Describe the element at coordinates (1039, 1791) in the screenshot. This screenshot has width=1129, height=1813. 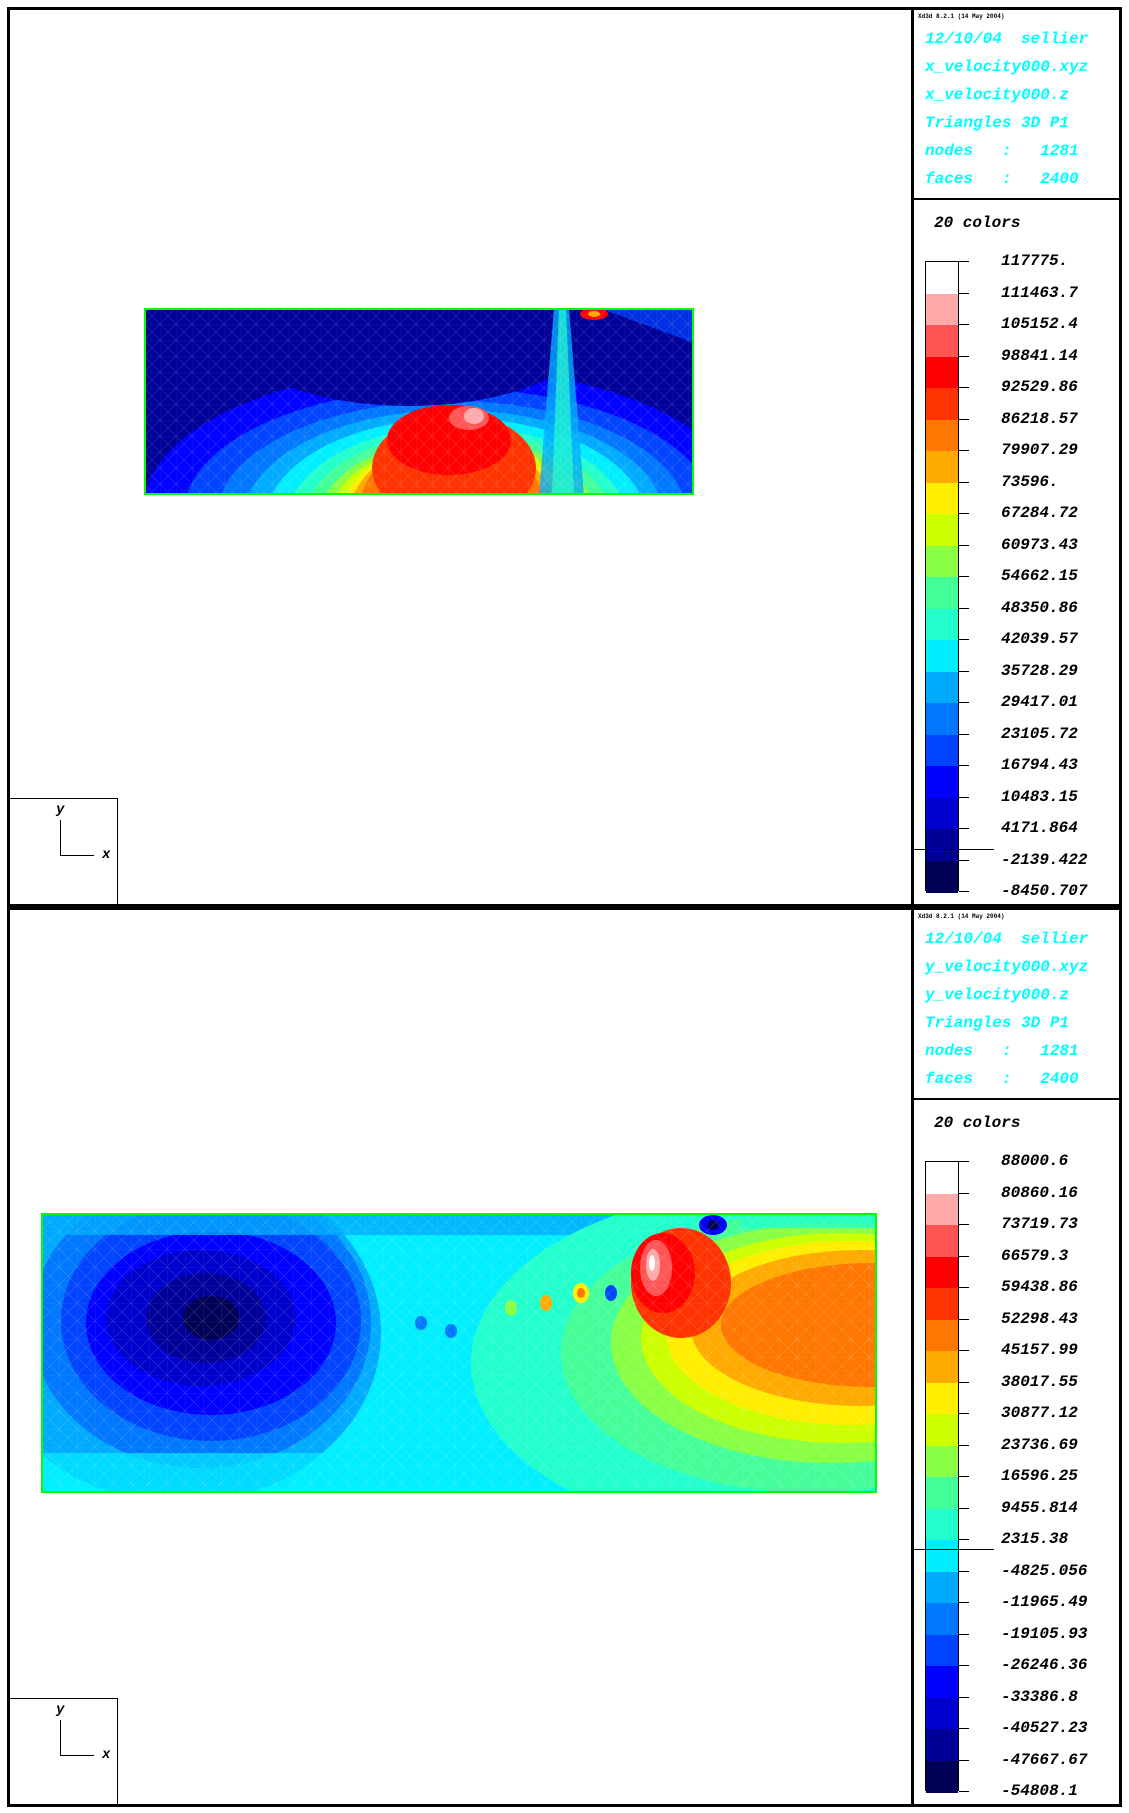
I see `scale-label: -54808.1` at that location.